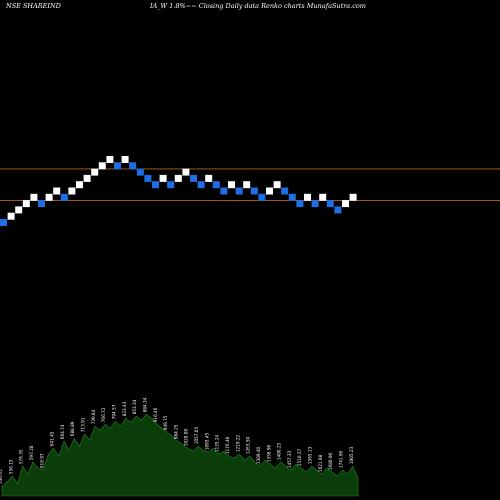  What do you see at coordinates (83, 424) in the screenshot?
I see `volume-label: 713.91` at bounding box center [83, 424].